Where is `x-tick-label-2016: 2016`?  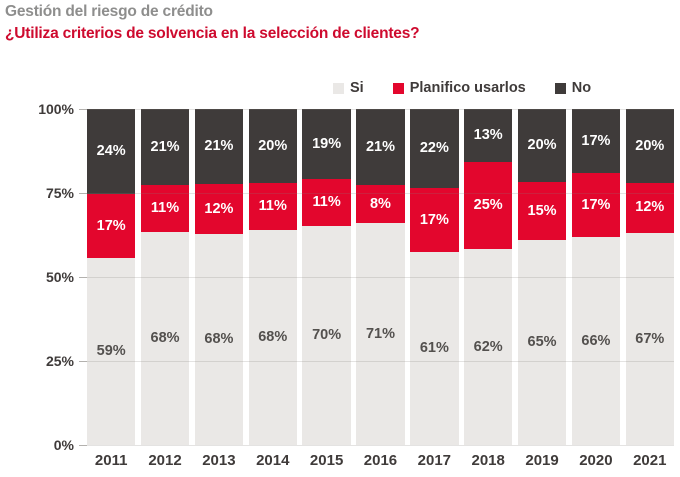
x-tick-label-2016: 2016 is located at coordinates (380, 460).